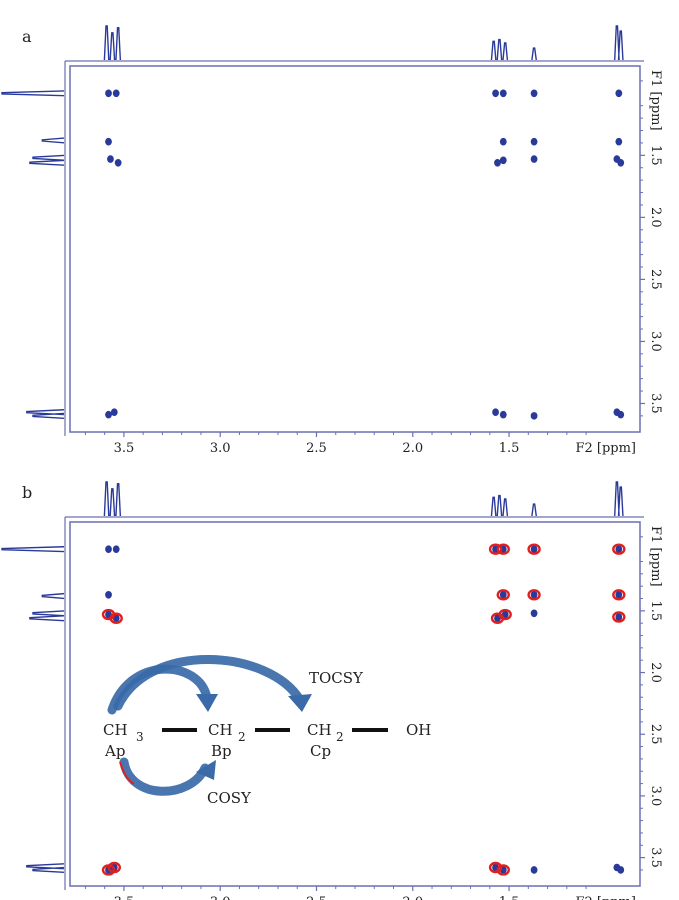  What do you see at coordinates (27, 36) in the screenshot?
I see `panel-tag-a: a` at bounding box center [27, 36].